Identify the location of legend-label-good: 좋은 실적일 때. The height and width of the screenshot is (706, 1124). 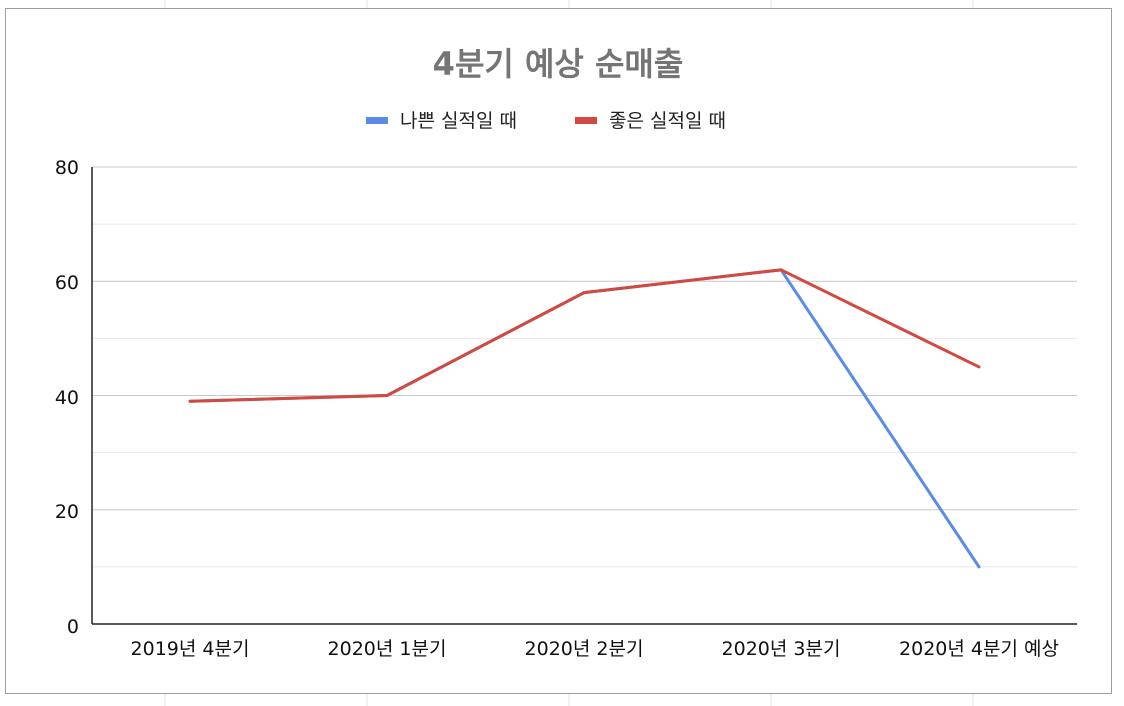
(667, 121).